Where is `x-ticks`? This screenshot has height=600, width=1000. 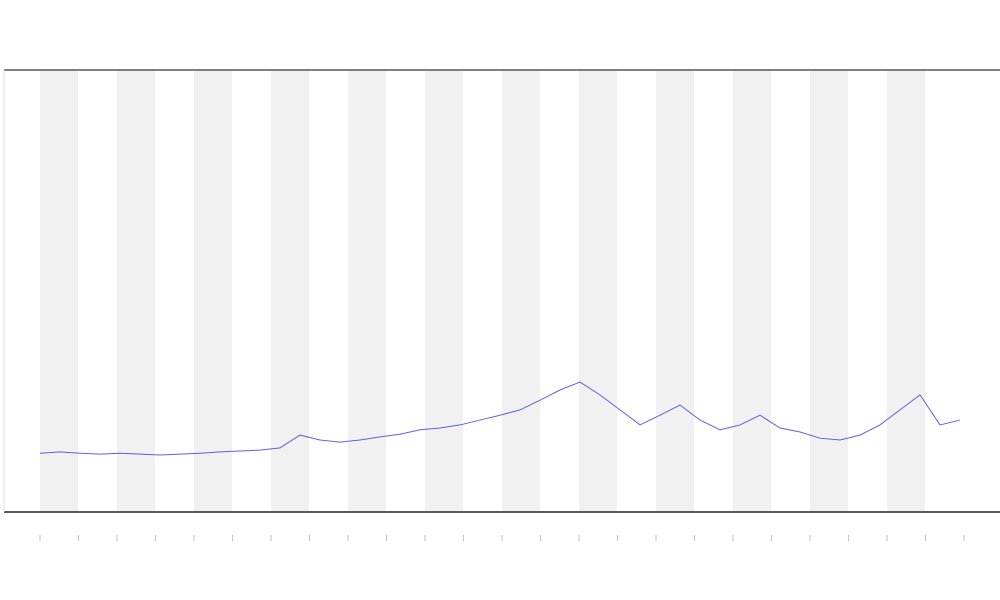
x-ticks is located at coordinates (502, 538).